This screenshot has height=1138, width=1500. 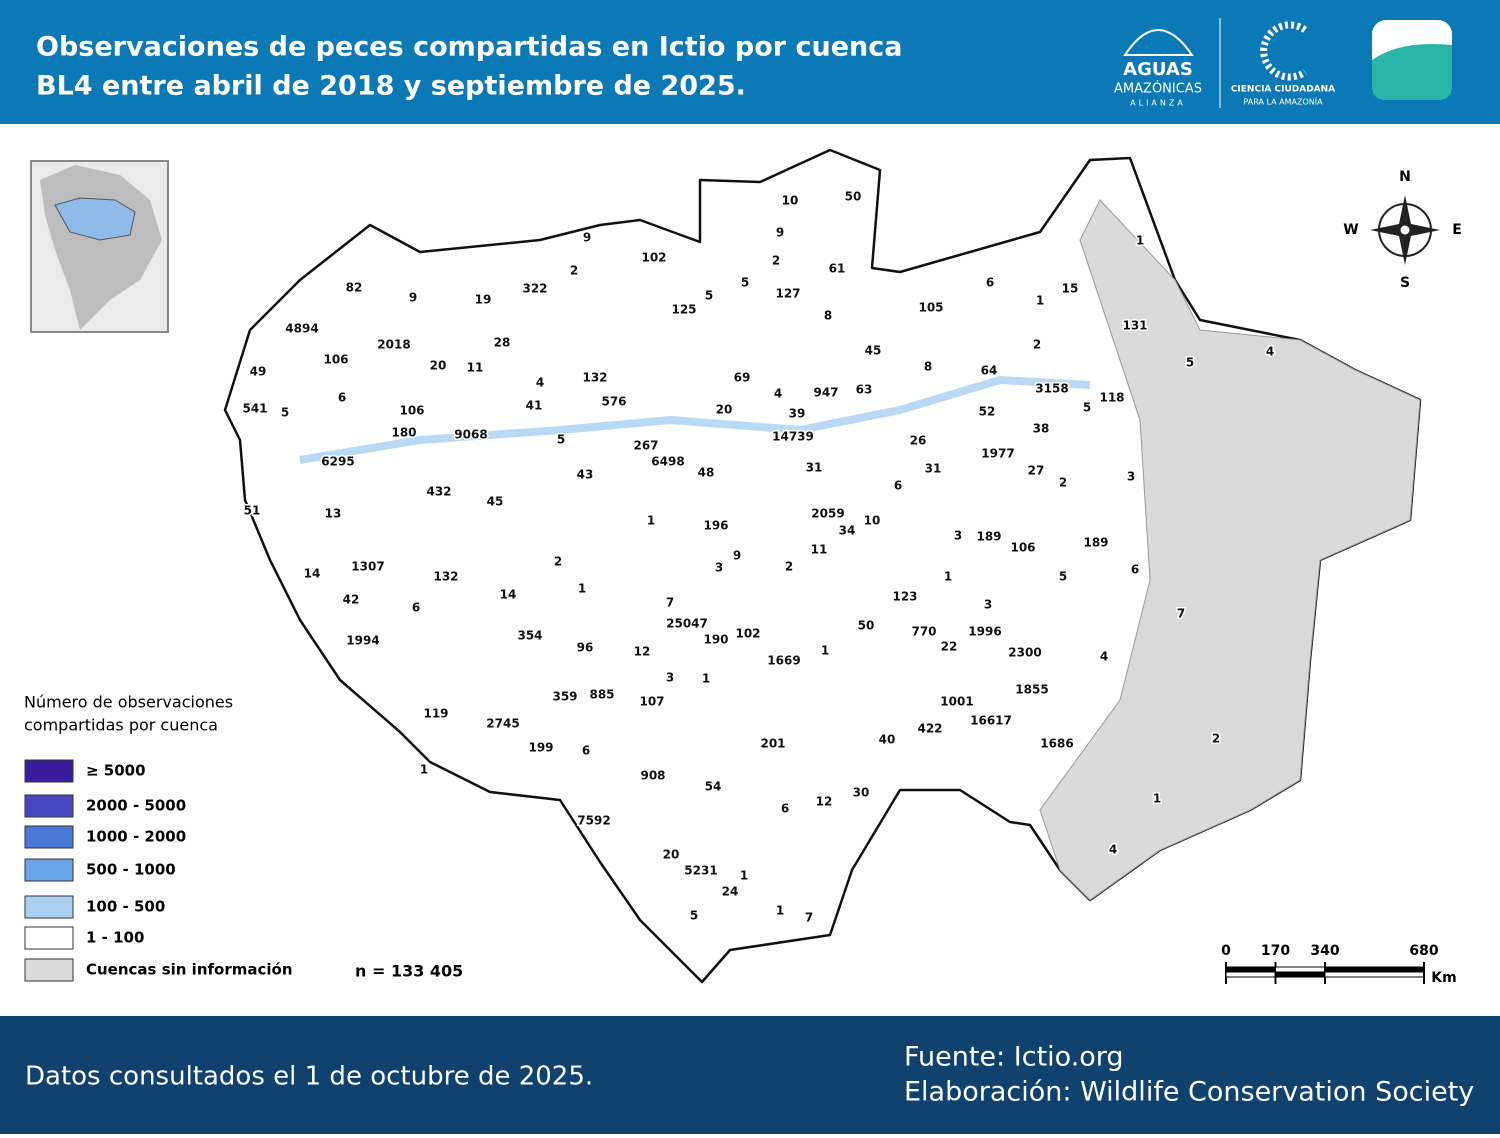 What do you see at coordinates (312, 574) in the screenshot?
I see `basin-label: 14` at bounding box center [312, 574].